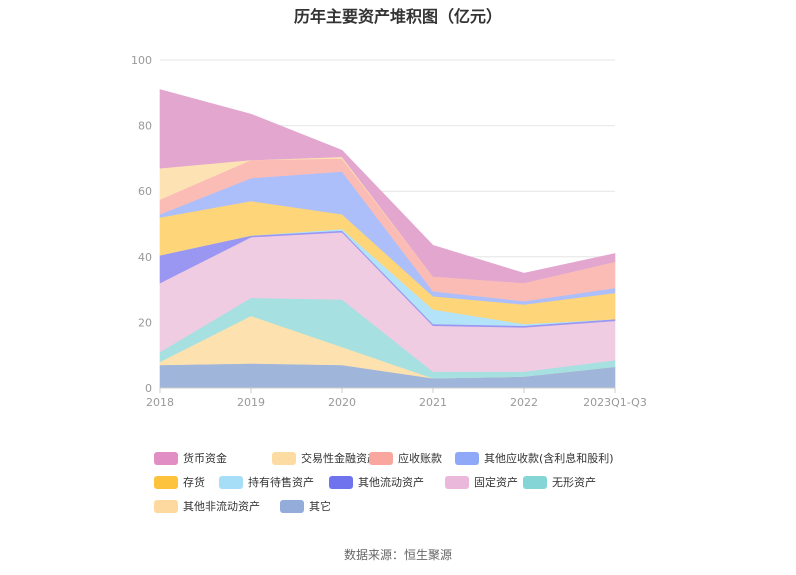 The image size is (796, 575). I want to click on legend-label: 其它, so click(320, 506).